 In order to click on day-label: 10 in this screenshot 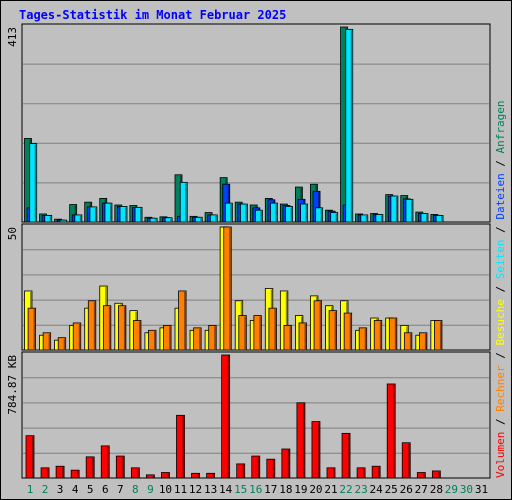, I will do `click(165, 489)`.